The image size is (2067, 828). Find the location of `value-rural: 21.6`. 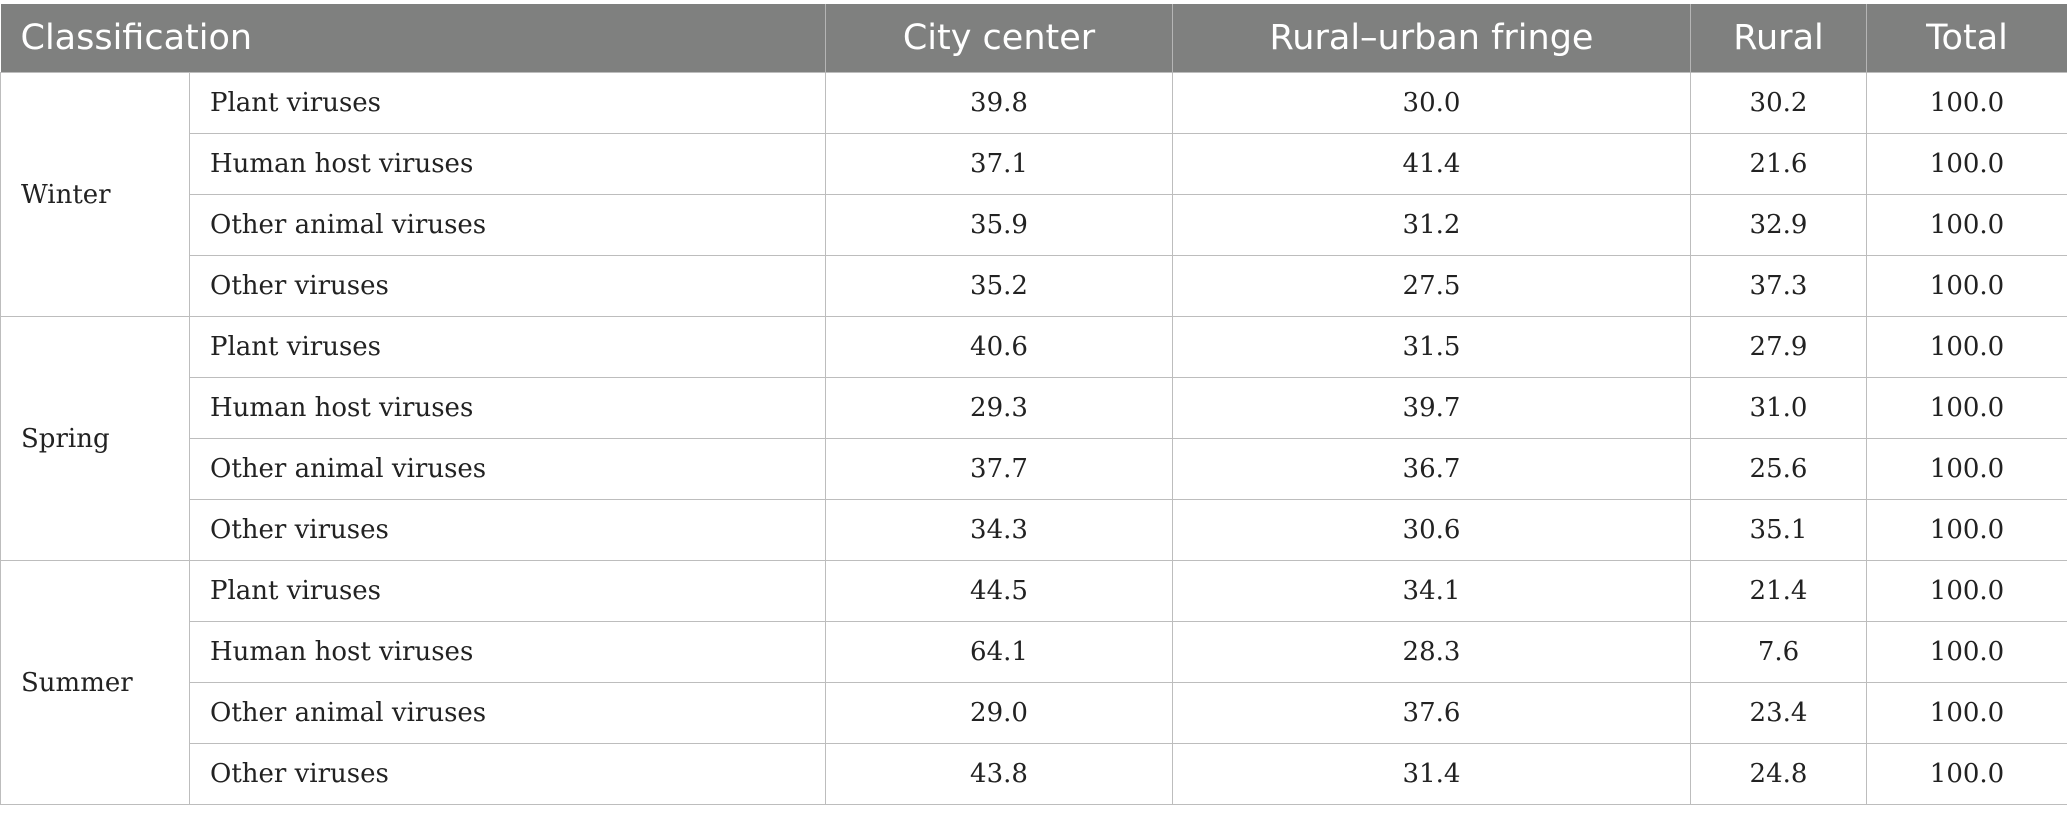

value-rural: 21.6 is located at coordinates (1778, 164).